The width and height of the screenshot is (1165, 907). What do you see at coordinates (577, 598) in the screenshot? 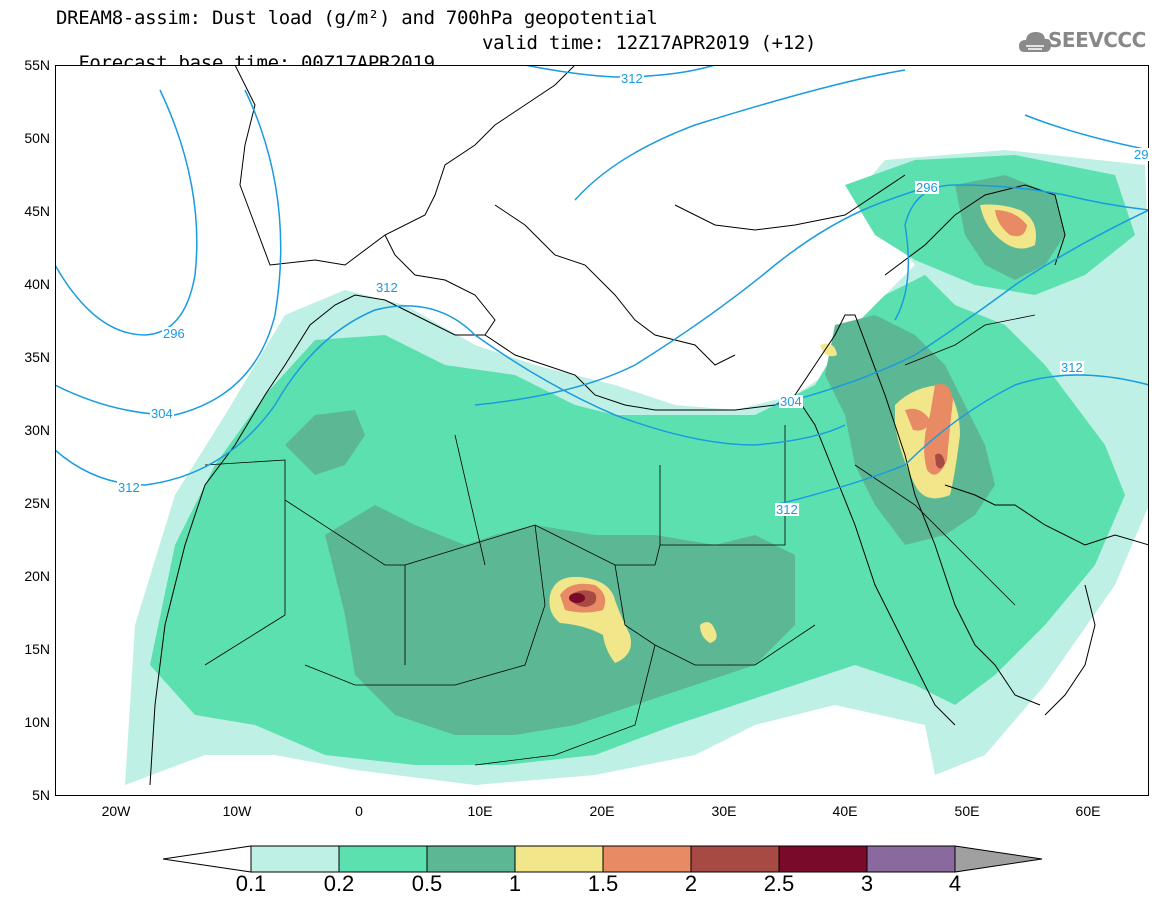
I see `dust-hotspot-maroon` at bounding box center [577, 598].